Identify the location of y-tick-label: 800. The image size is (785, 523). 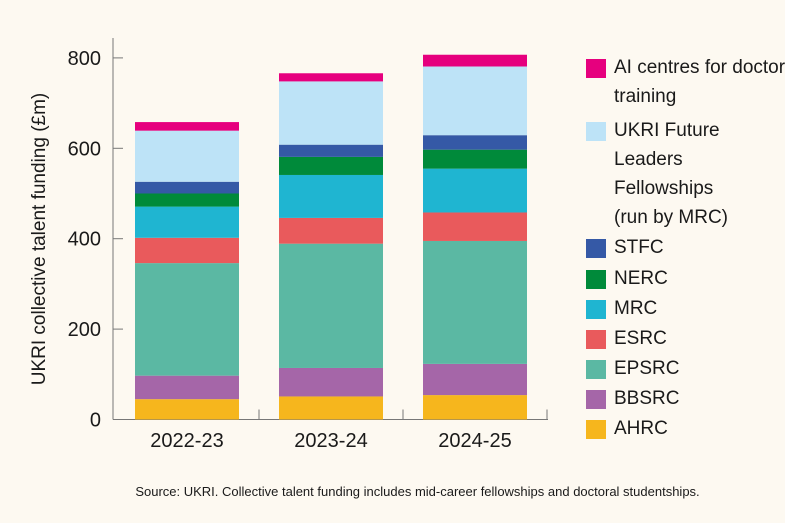
(84, 59).